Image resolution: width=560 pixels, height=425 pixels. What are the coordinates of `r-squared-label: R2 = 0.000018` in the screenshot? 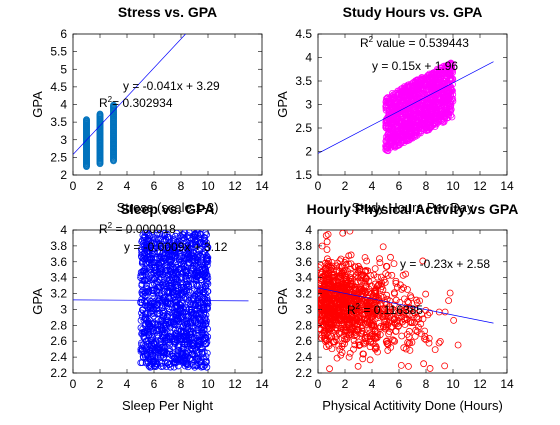 It's located at (137, 228).